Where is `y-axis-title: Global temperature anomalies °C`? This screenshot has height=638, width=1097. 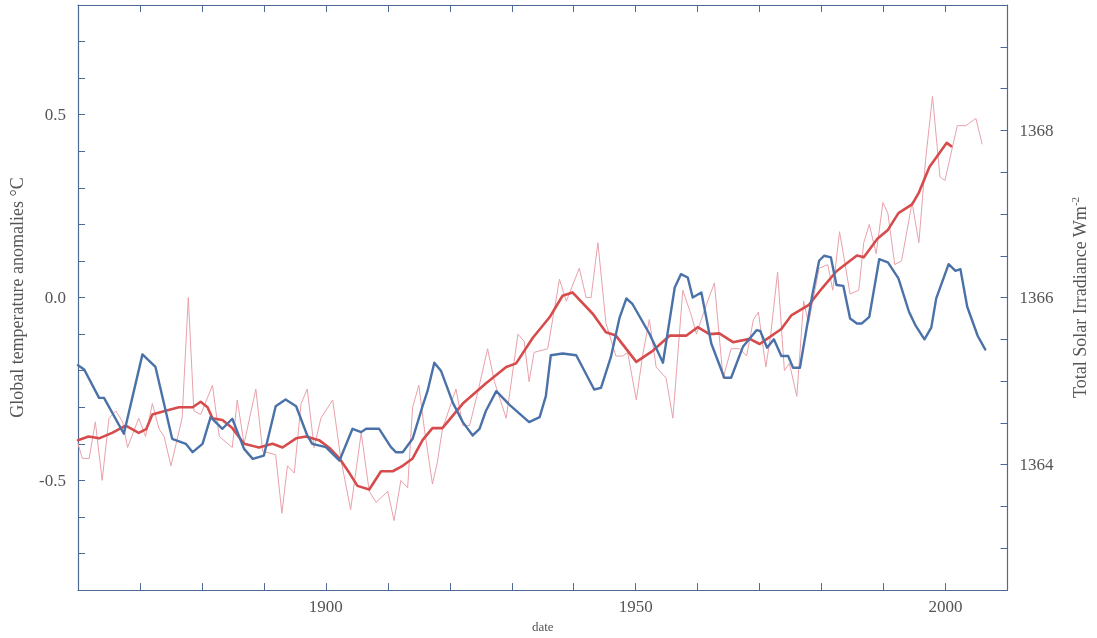 y-axis-title: Global temperature anomalies °C is located at coordinates (17, 297).